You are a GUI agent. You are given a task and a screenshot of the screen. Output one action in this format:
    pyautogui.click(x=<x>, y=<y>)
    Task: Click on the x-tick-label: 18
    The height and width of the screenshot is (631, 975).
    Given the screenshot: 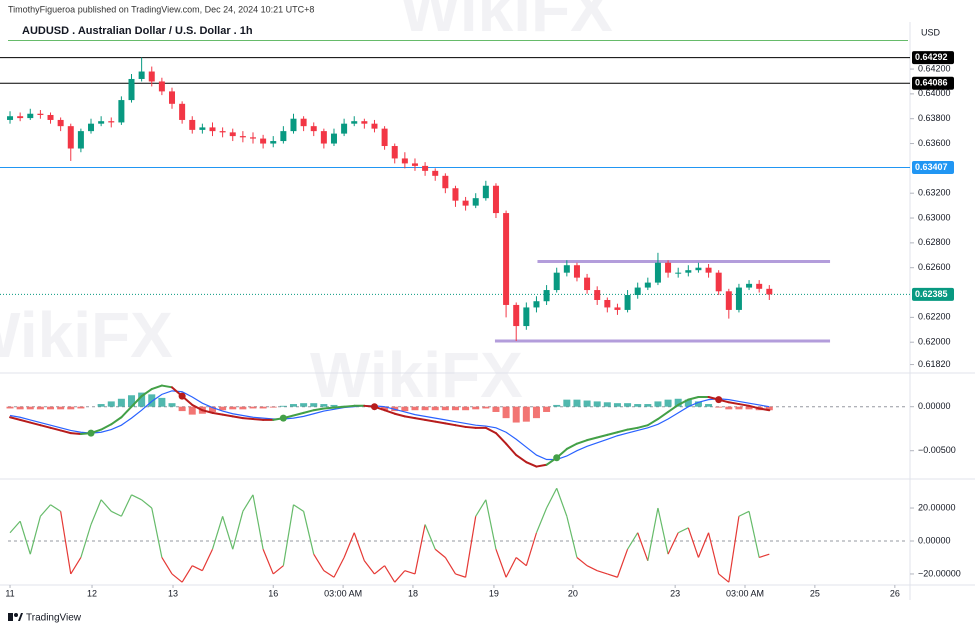 What is the action you would take?
    pyautogui.click(x=413, y=593)
    